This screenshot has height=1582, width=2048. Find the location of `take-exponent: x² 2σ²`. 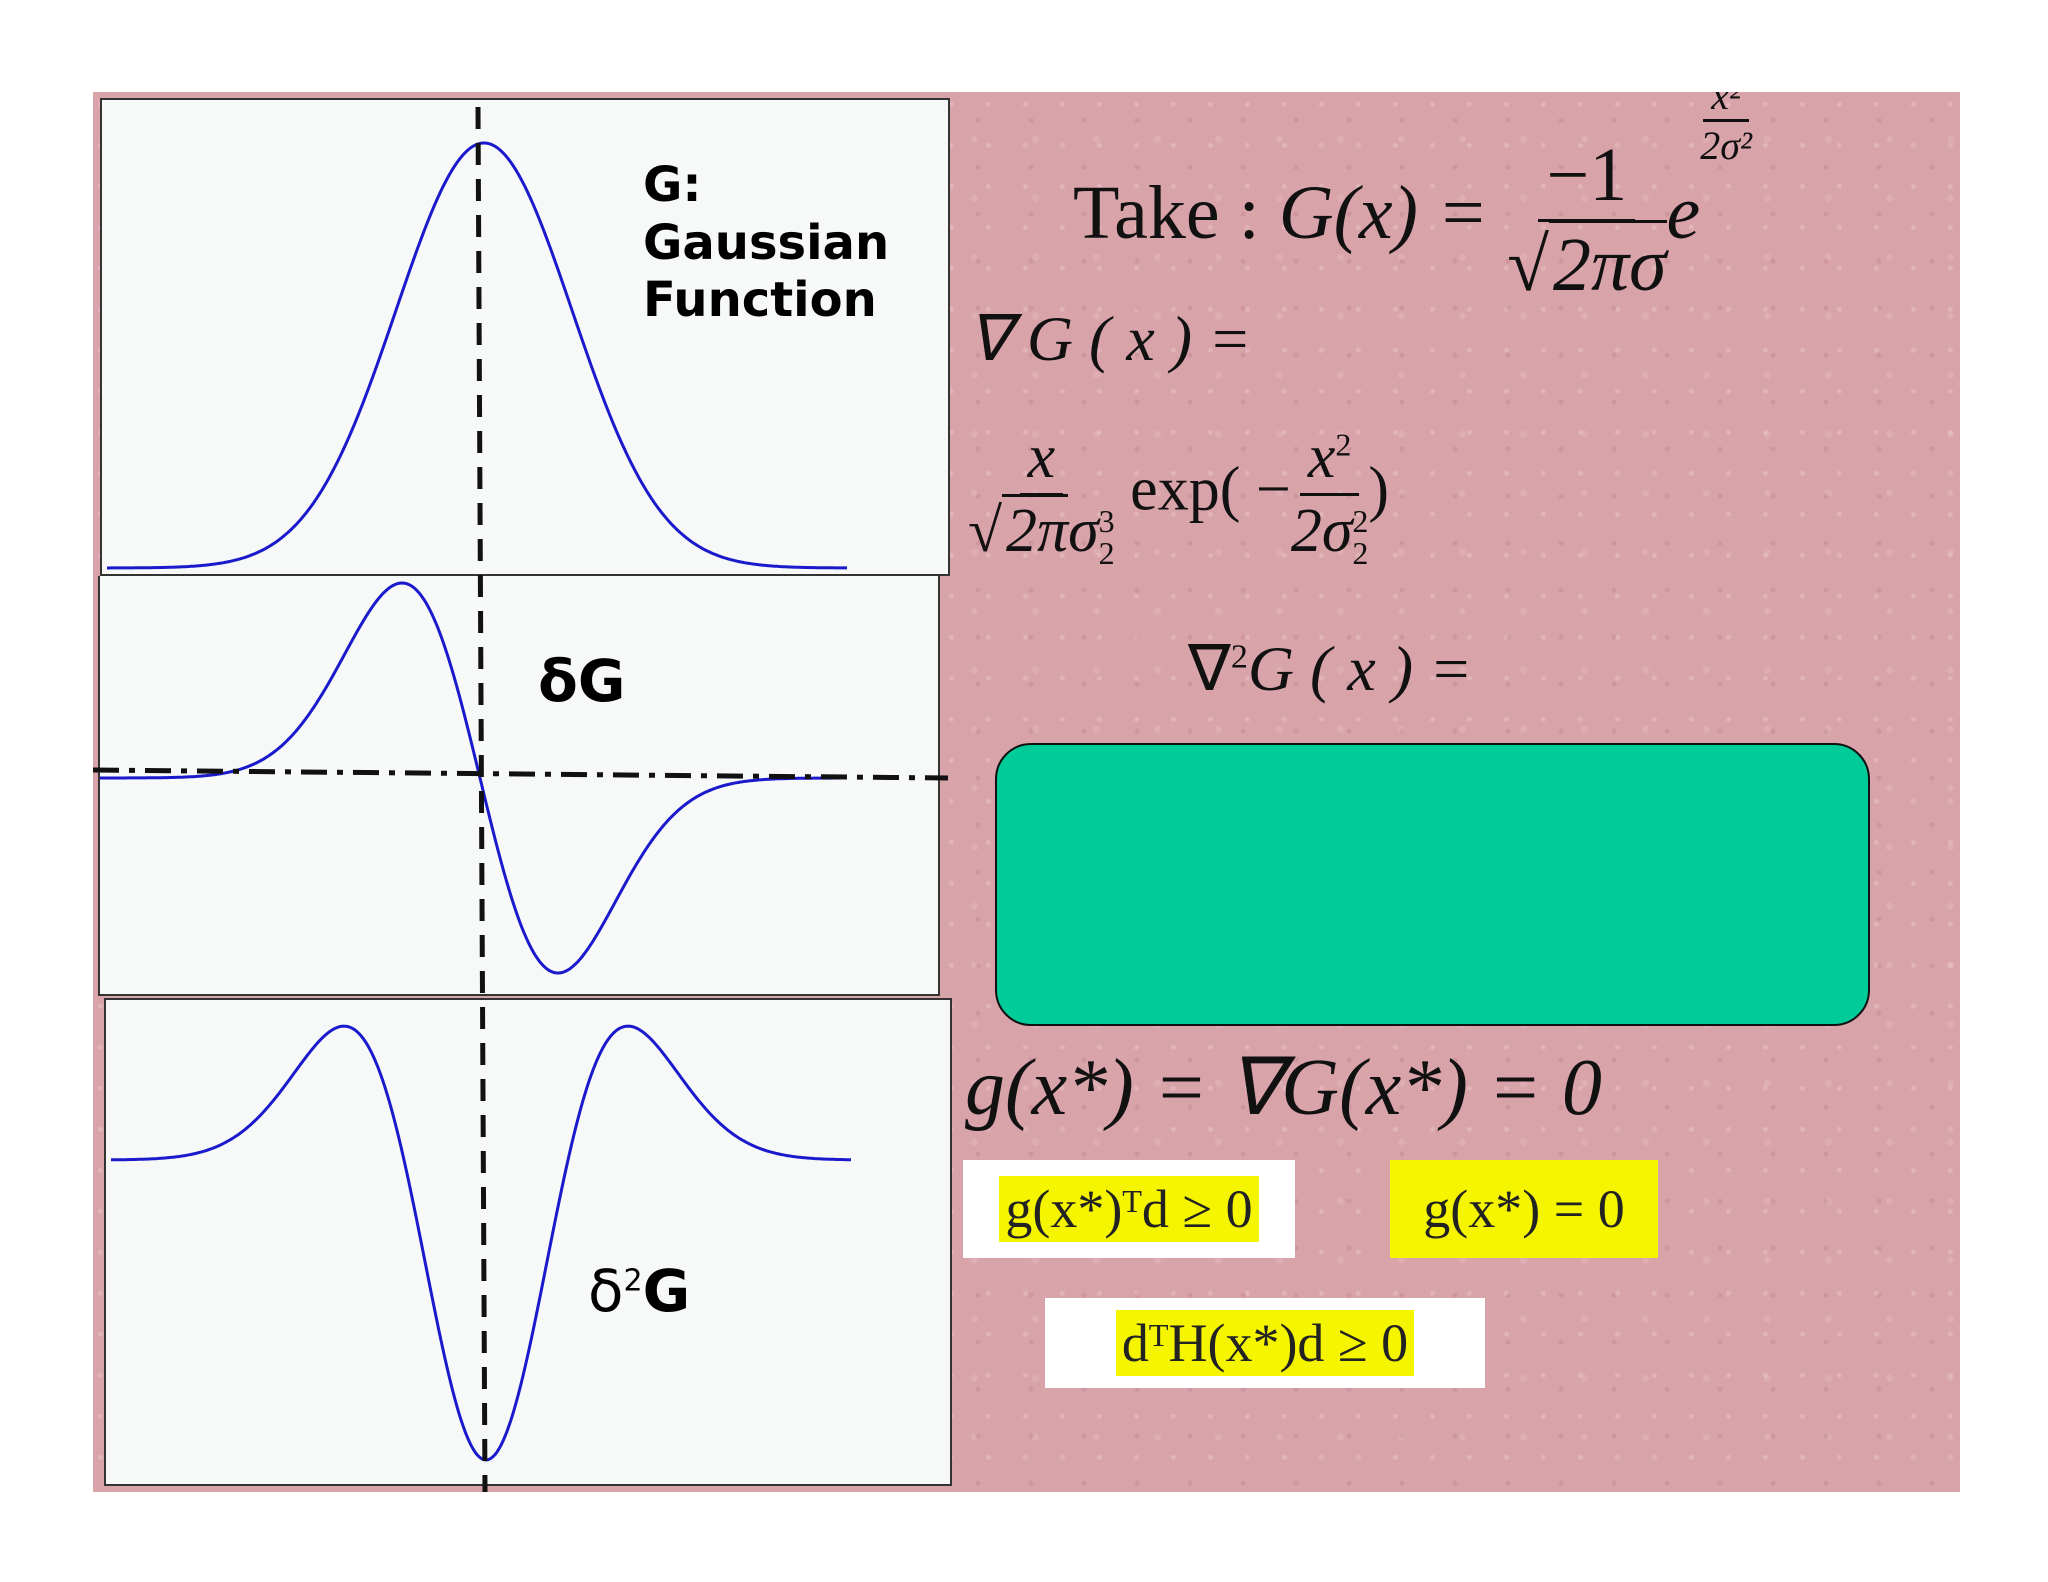

take-exponent: x² 2σ² is located at coordinates (1726, 130).